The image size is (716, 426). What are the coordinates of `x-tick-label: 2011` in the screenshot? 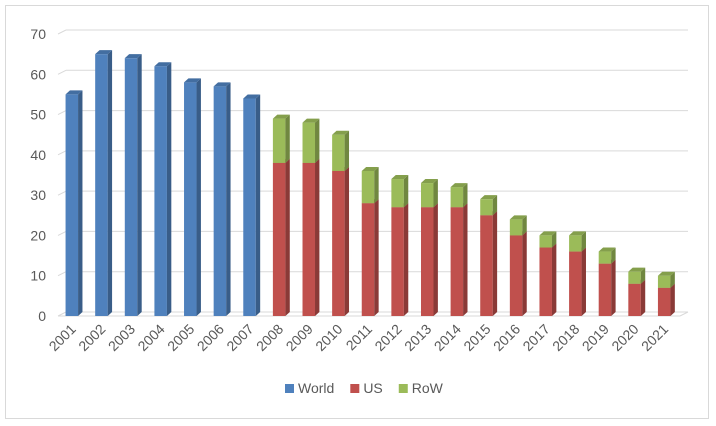 It's located at (359, 337).